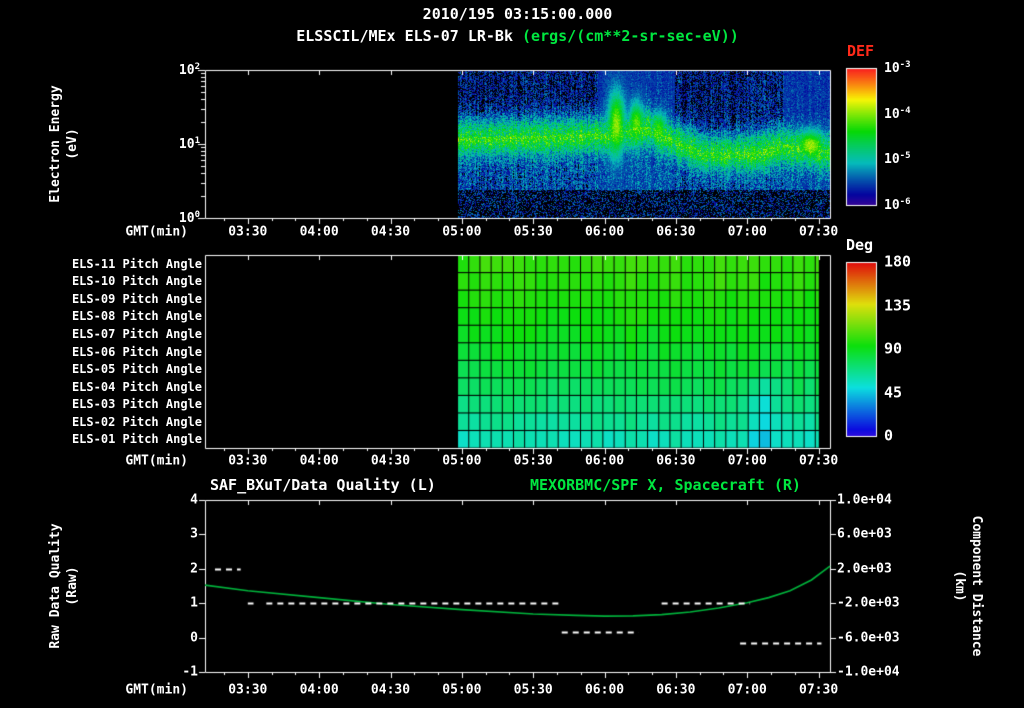  I want to click on x-tick-label-panel2: 05:30, so click(533, 461).